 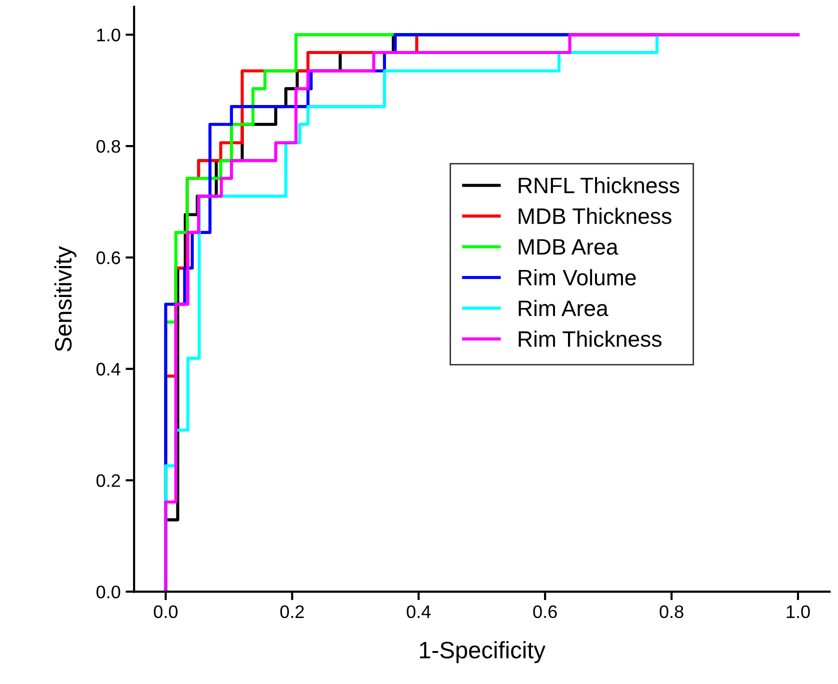 I want to click on x-tick-label: 0.8, so click(x=672, y=611).